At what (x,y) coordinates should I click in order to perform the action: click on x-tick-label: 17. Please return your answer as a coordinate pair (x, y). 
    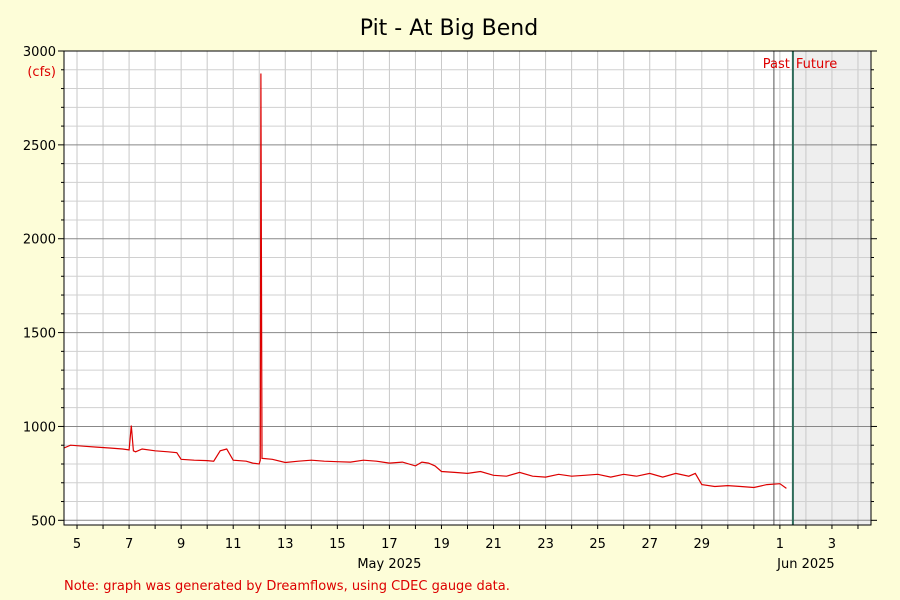
    Looking at the image, I should click on (389, 544).